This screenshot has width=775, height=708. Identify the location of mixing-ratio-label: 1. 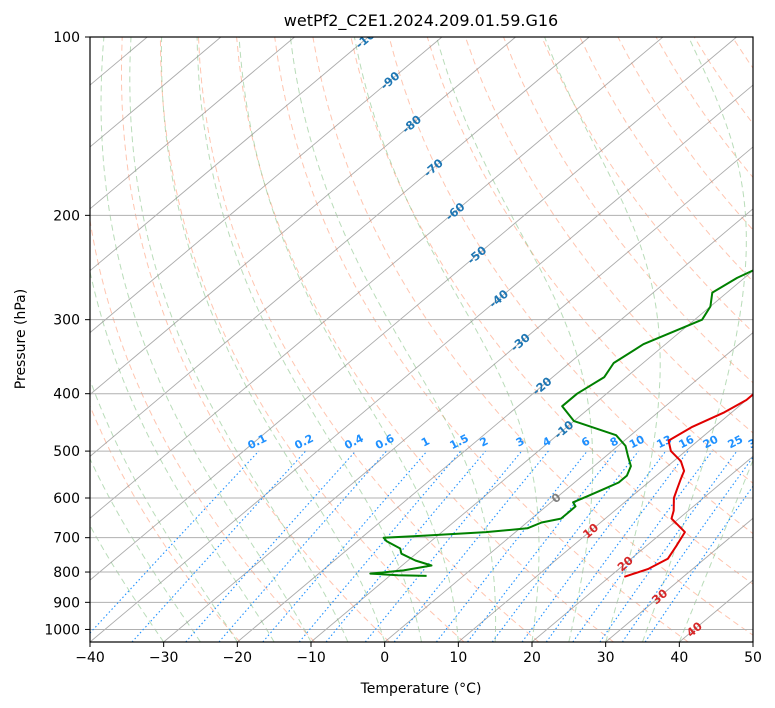
(425, 441).